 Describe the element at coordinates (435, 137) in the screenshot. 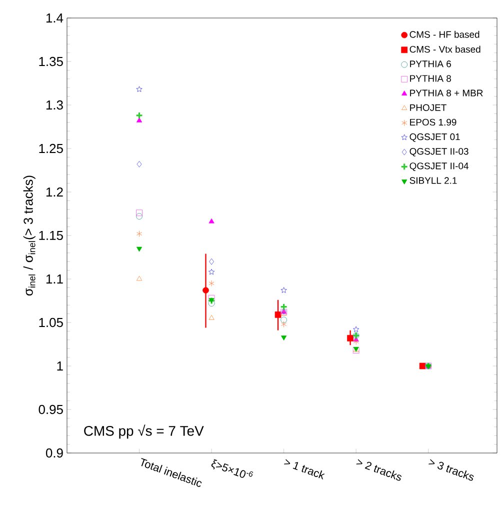

I see `legend-label: QGSJET 01` at that location.